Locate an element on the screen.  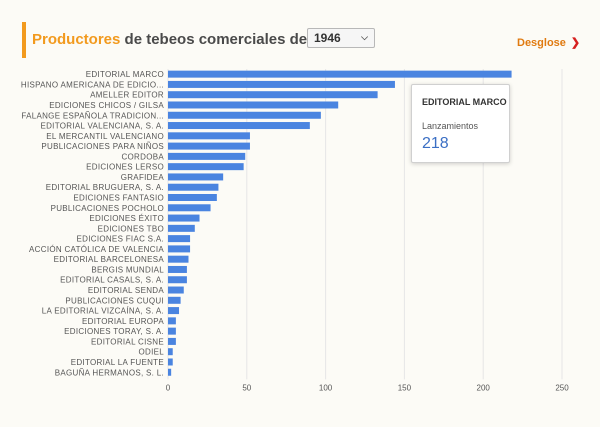
chevron-down-icon: ⌵ is located at coordinates (364, 37).